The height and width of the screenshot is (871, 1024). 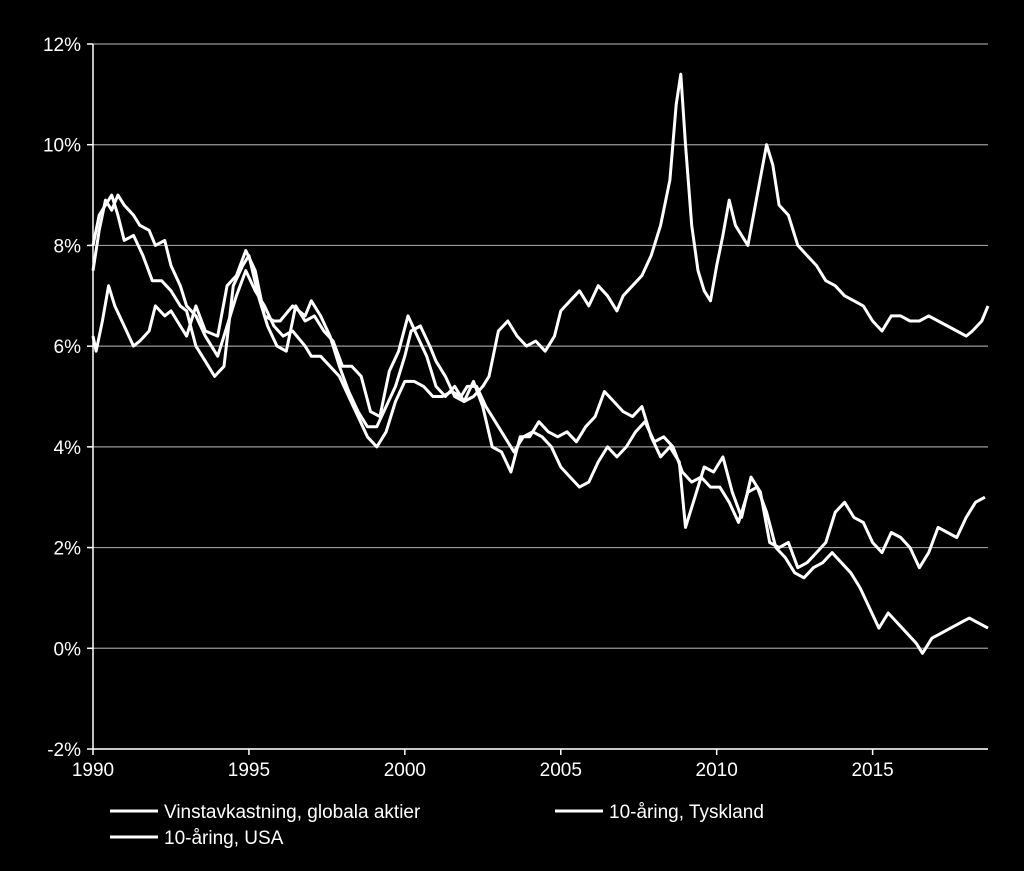 What do you see at coordinates (717, 770) in the screenshot?
I see `x-tick-label: 2010` at bounding box center [717, 770].